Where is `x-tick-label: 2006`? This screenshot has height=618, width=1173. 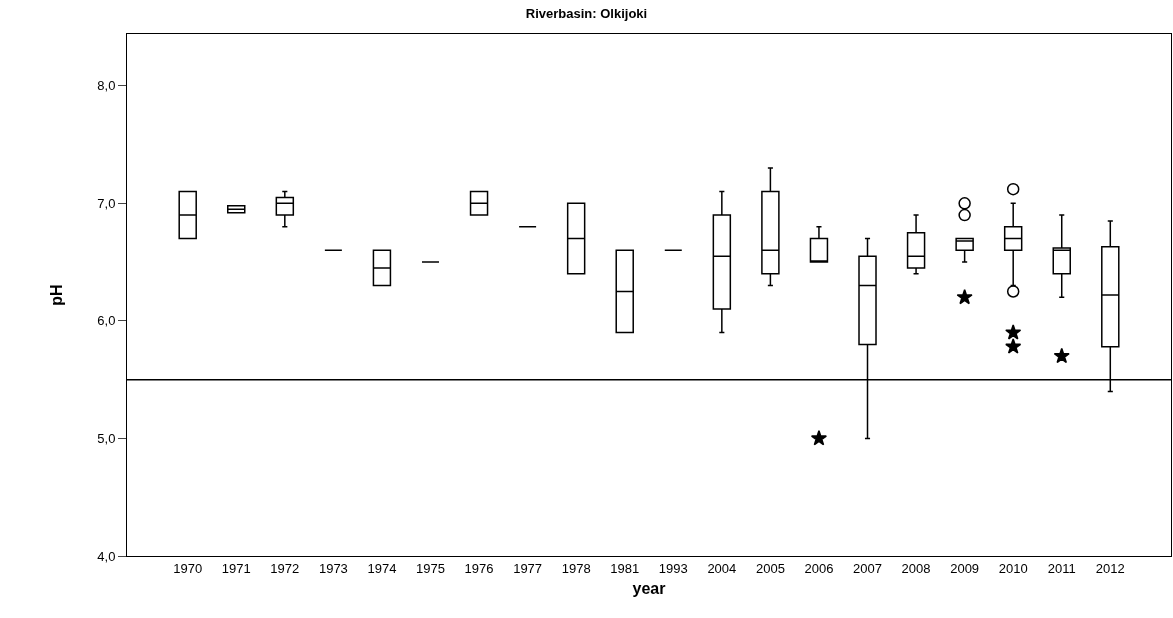 x-tick-label: 2006 is located at coordinates (819, 568).